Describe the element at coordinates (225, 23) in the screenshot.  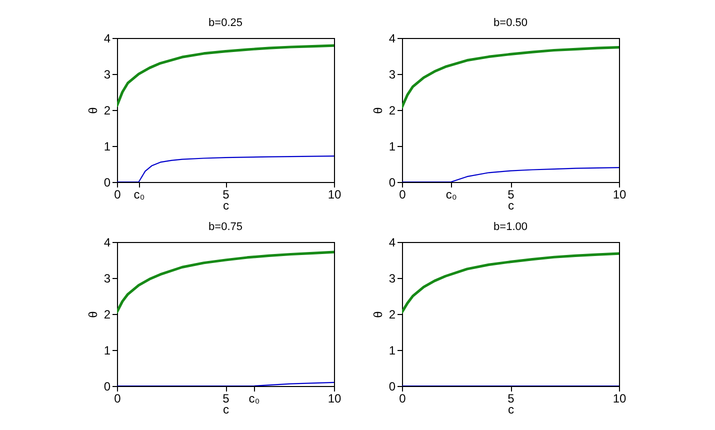
I see `chart-title: b=0.25` at that location.